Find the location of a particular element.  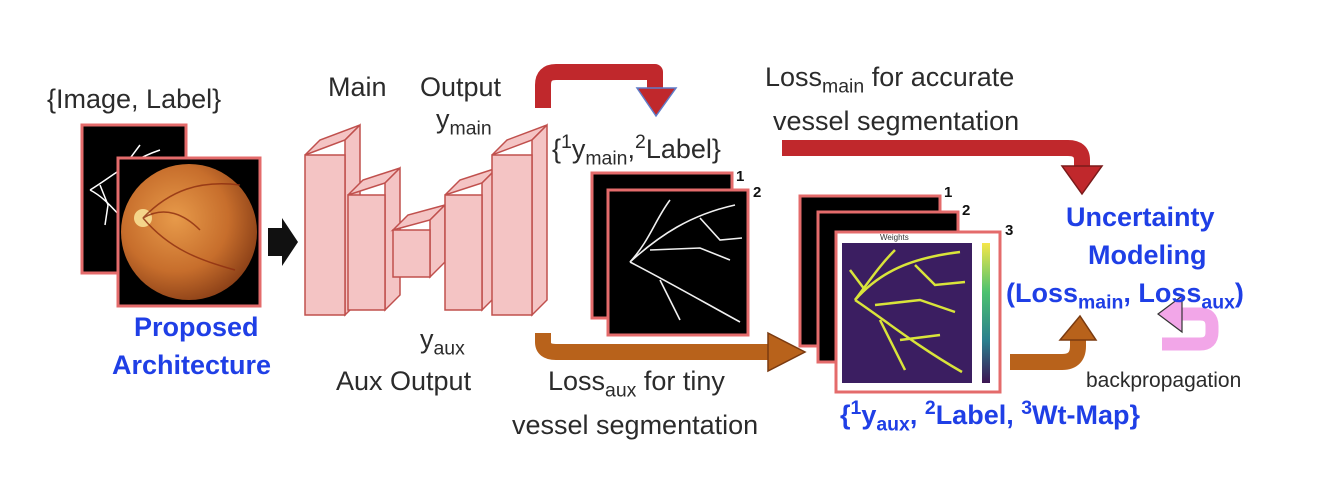

main-stack-number-2: 2 is located at coordinates (757, 192).